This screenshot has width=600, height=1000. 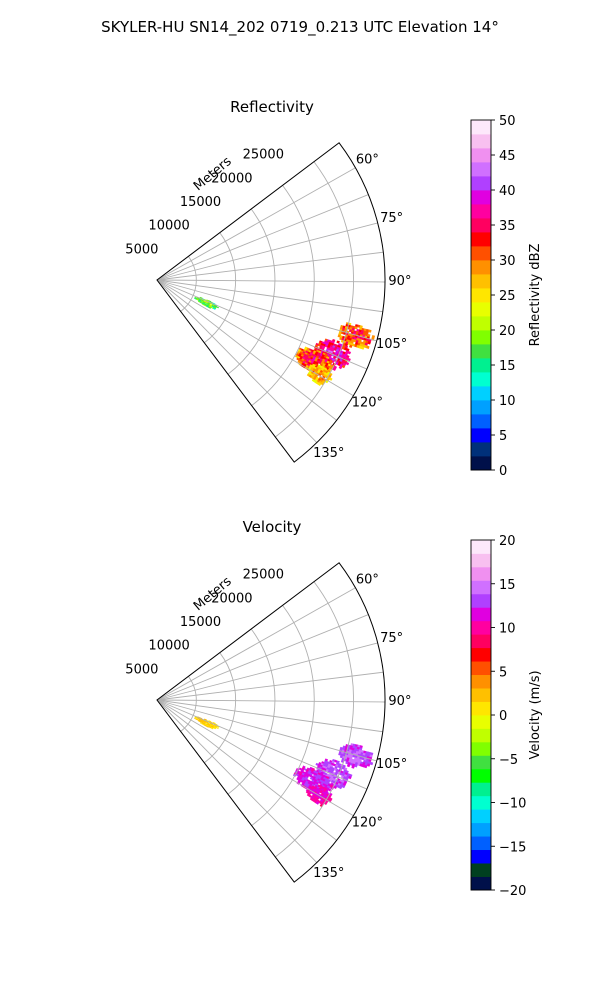 What do you see at coordinates (512, 847) in the screenshot?
I see `colorbar-tick-label: −15` at bounding box center [512, 847].